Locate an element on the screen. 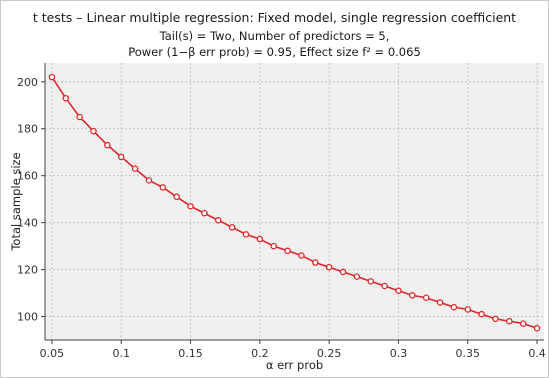 This screenshot has width=549, height=378. y-tick-label: 160 is located at coordinates (27, 176).